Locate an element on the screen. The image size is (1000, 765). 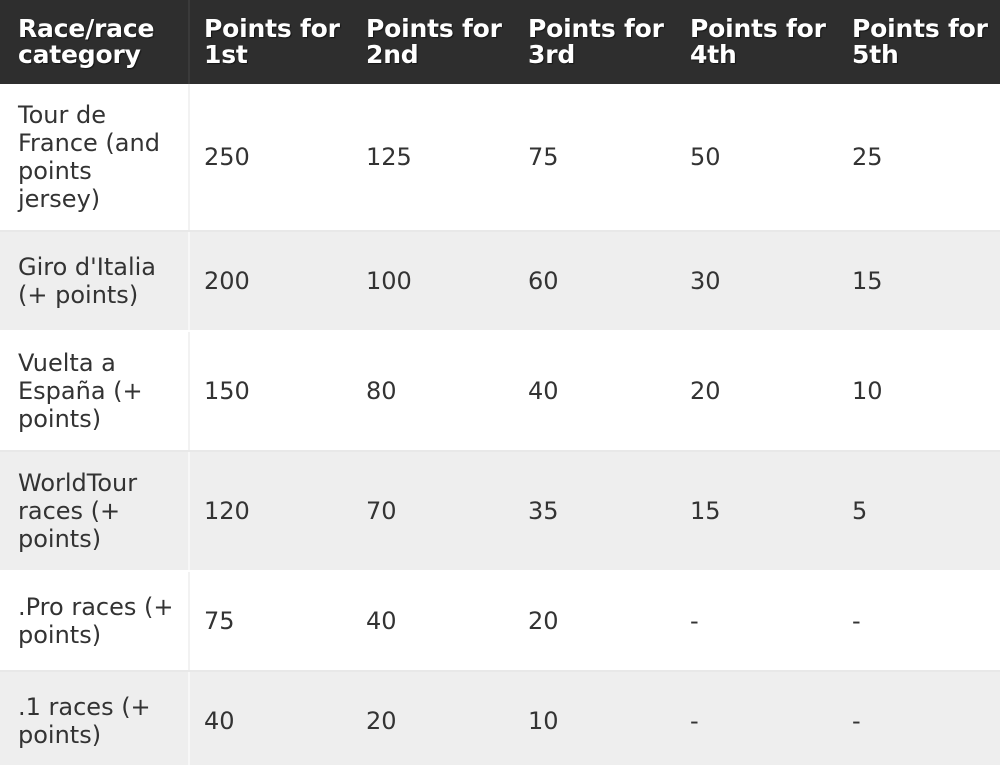
cell-race-category: .1 races (+ points) is located at coordinates (95, 718).